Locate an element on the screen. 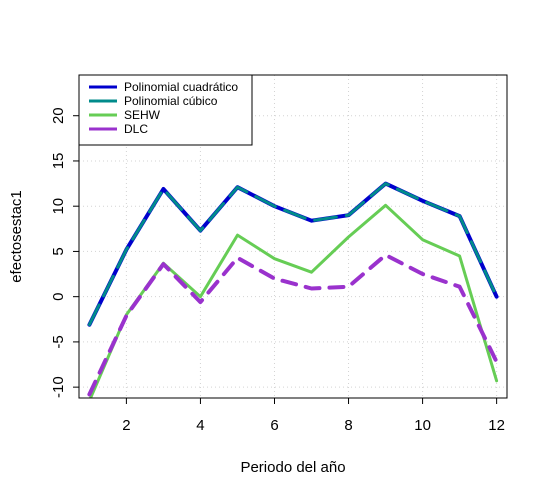 This screenshot has height=497, width=548. y-tick-label: 20 is located at coordinates (58, 115).